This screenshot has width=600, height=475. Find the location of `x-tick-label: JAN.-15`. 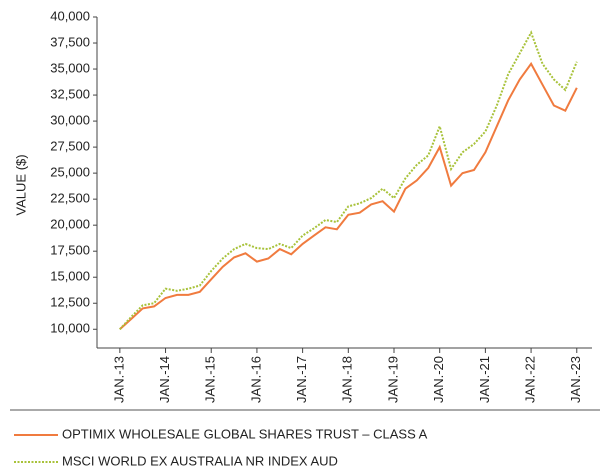

x-tick-label: JAN.-15 is located at coordinates (210, 379).